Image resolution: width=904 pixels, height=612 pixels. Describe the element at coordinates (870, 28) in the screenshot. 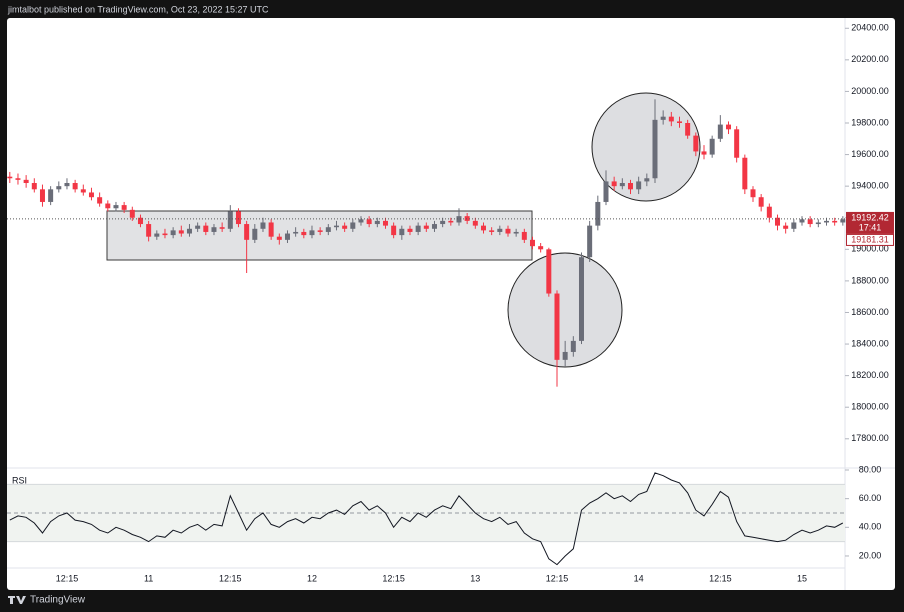

I see `y-tick-label: 20400.00` at that location.